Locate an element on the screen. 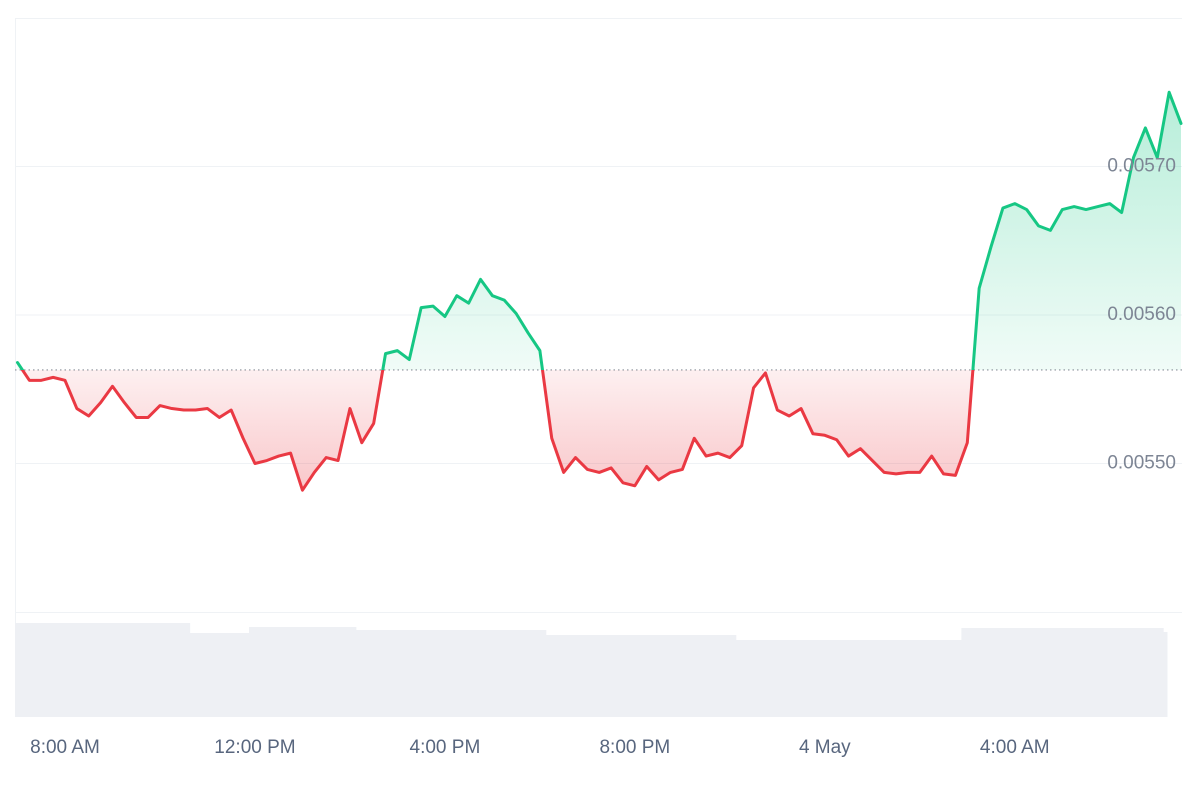 This screenshot has height=800, width=1200. y-tick-label: 0.00560 is located at coordinates (1141, 314).